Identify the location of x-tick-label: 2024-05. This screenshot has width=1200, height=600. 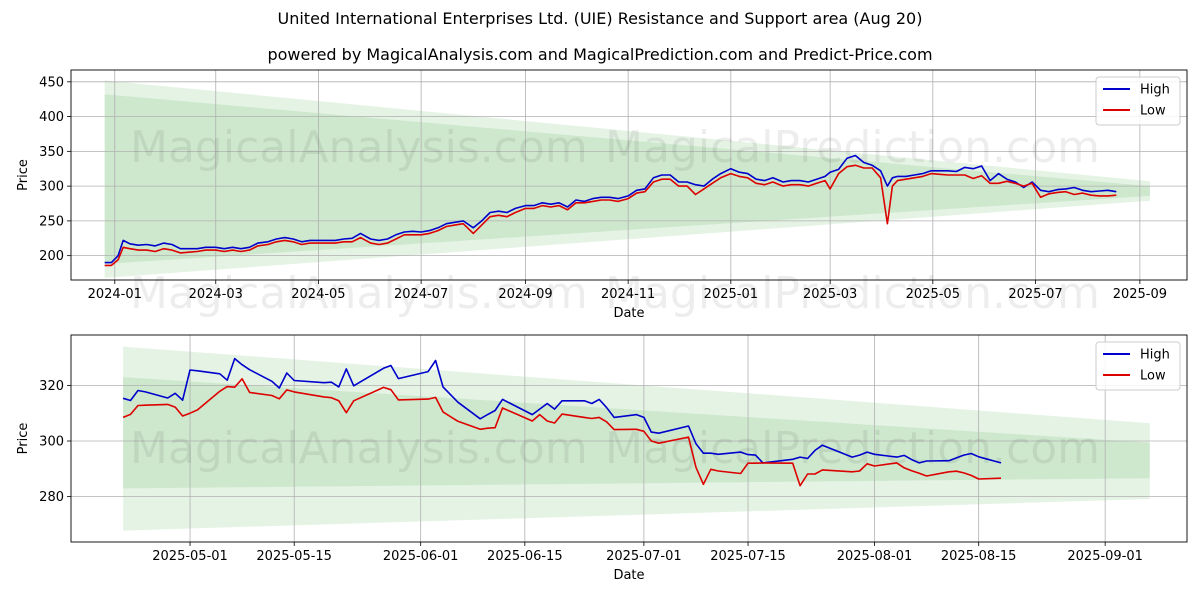
(318, 294).